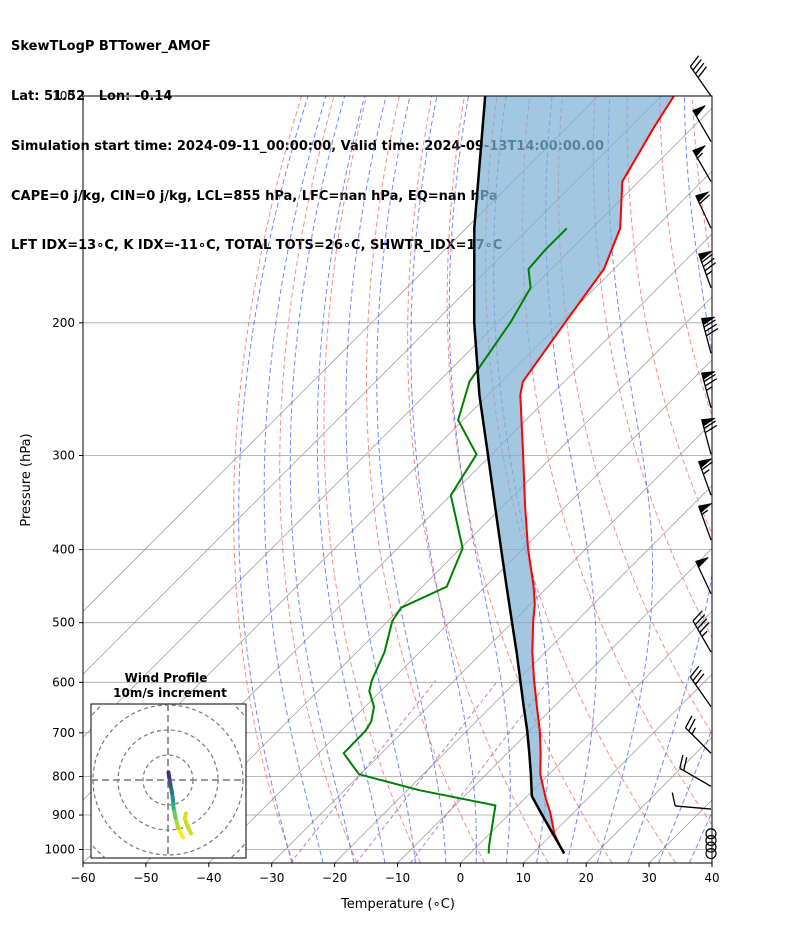 This screenshot has height=937, width=794. Describe the element at coordinates (63, 456) in the screenshot. I see `y-tick-label: 300` at that location.